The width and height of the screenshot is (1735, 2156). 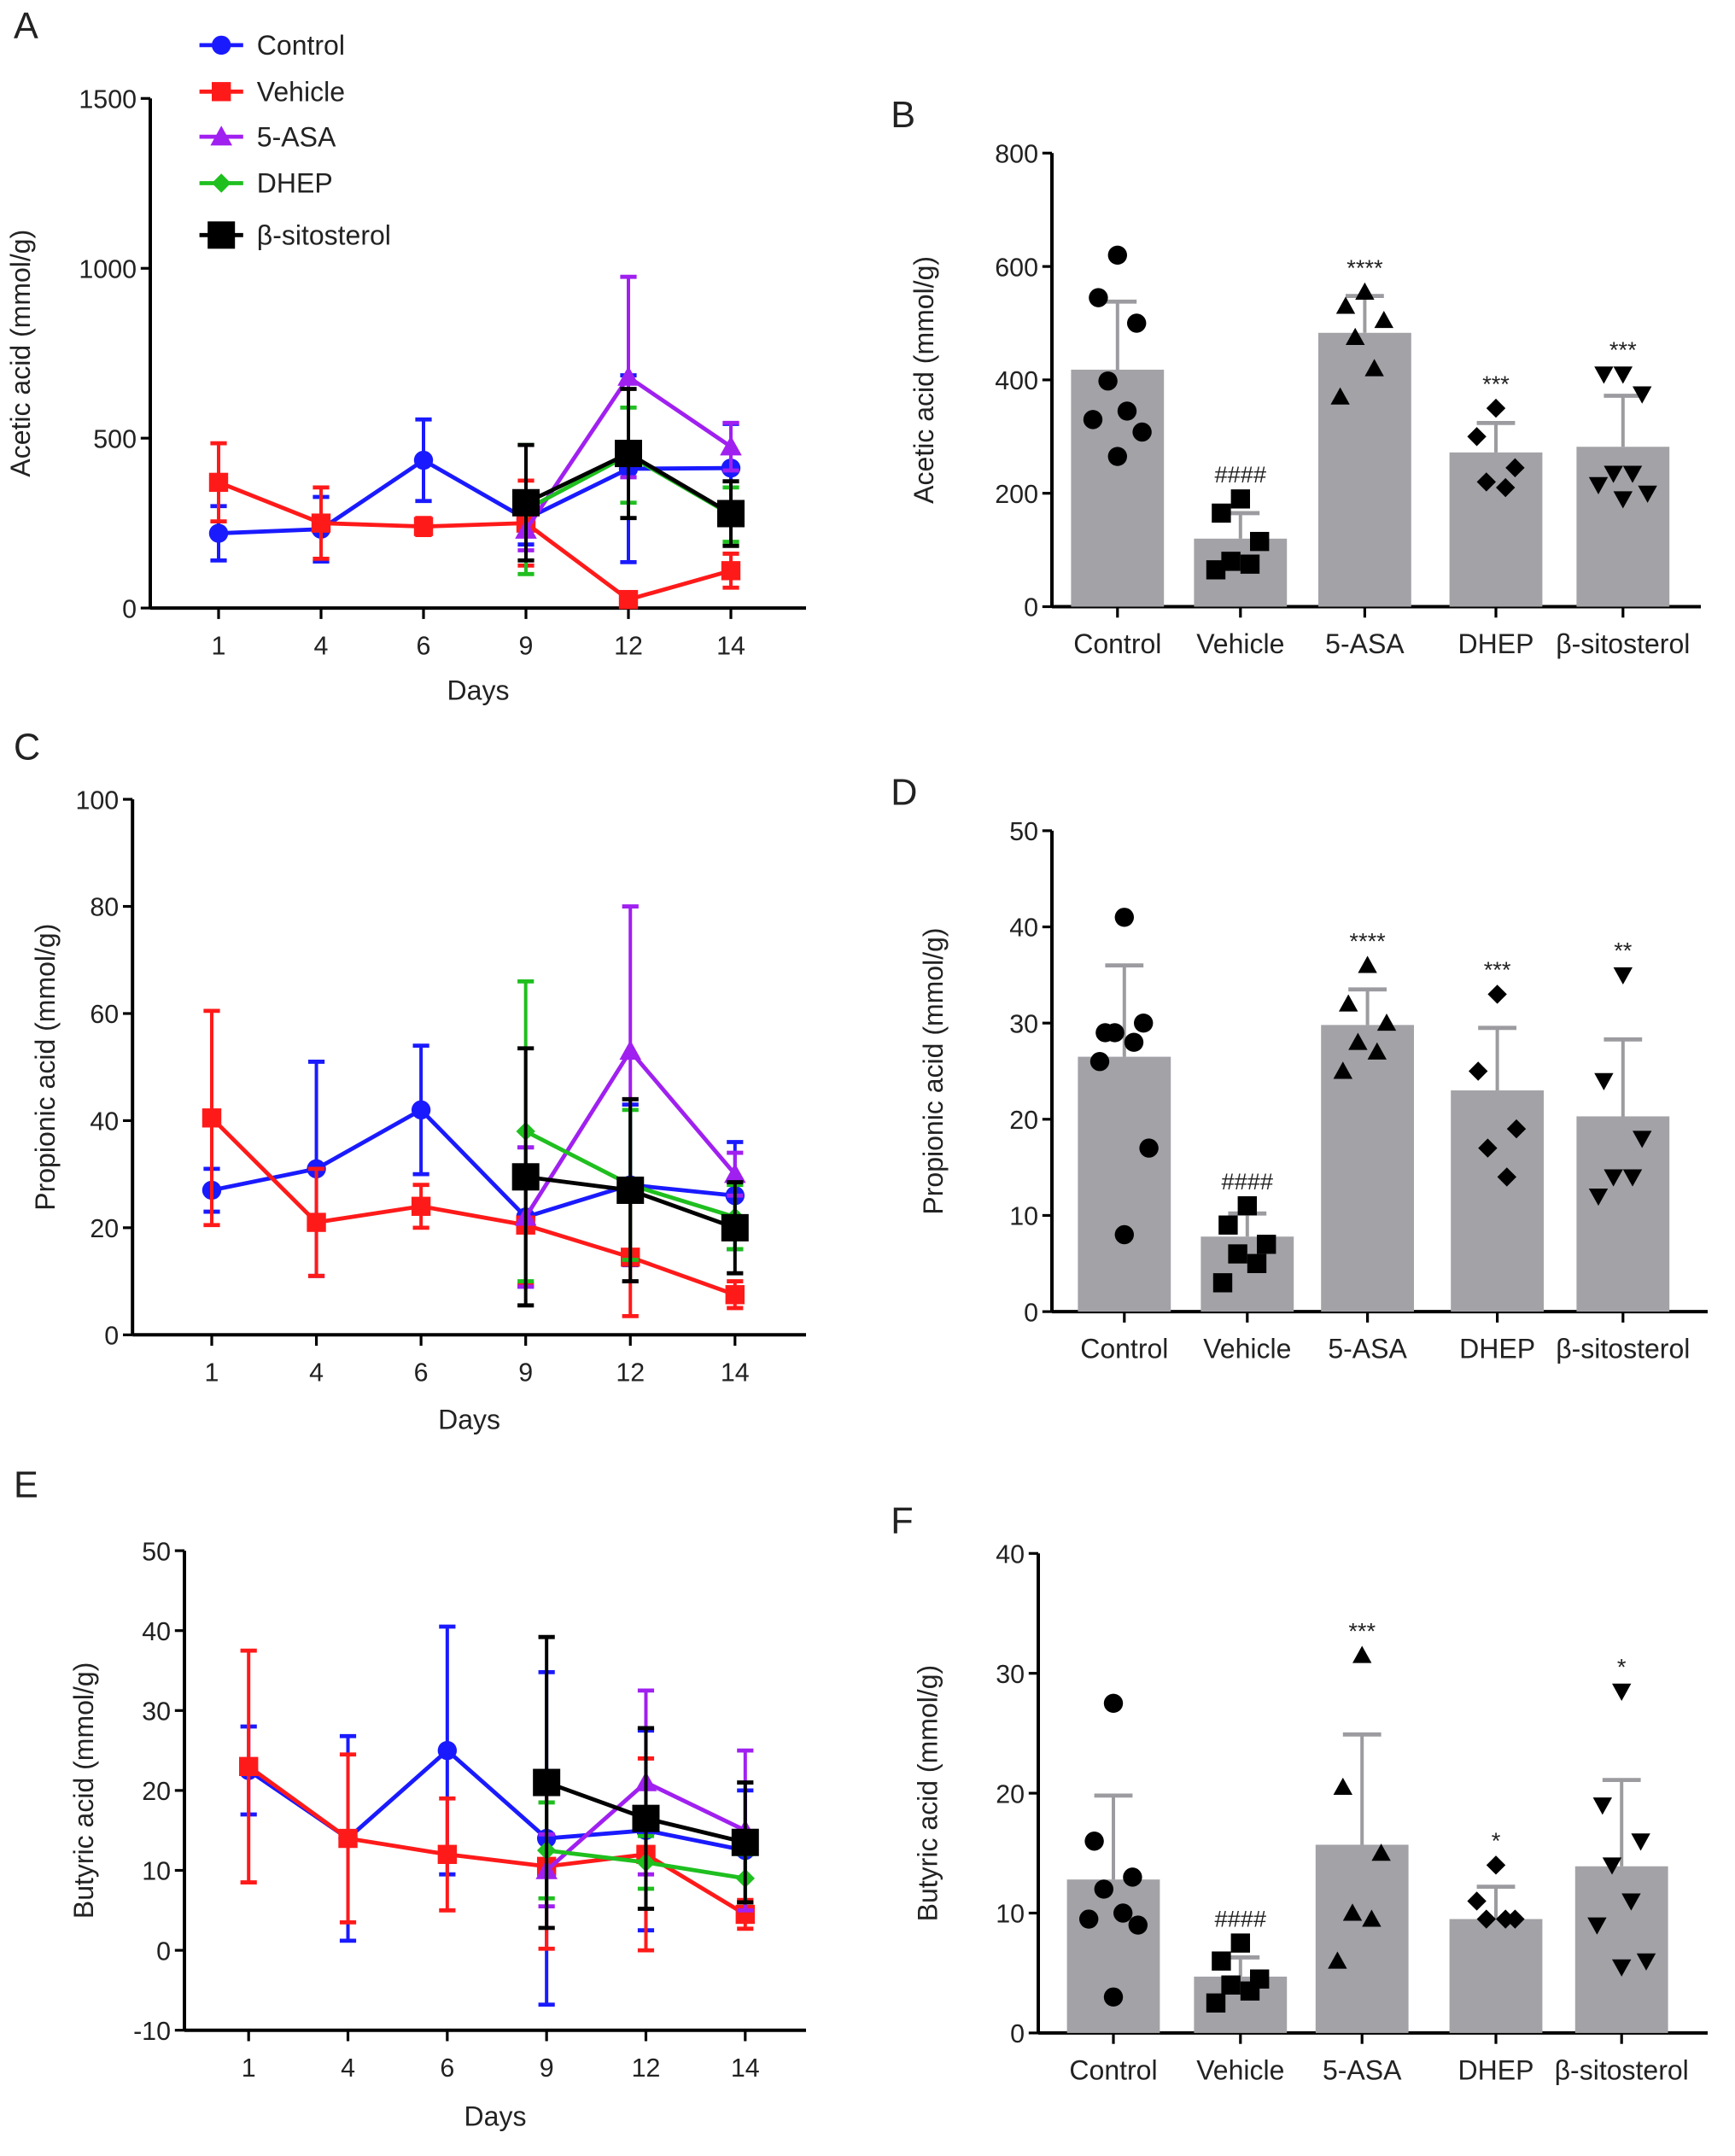 I want to click on x-tick-label: Control, so click(x=1124, y=1349).